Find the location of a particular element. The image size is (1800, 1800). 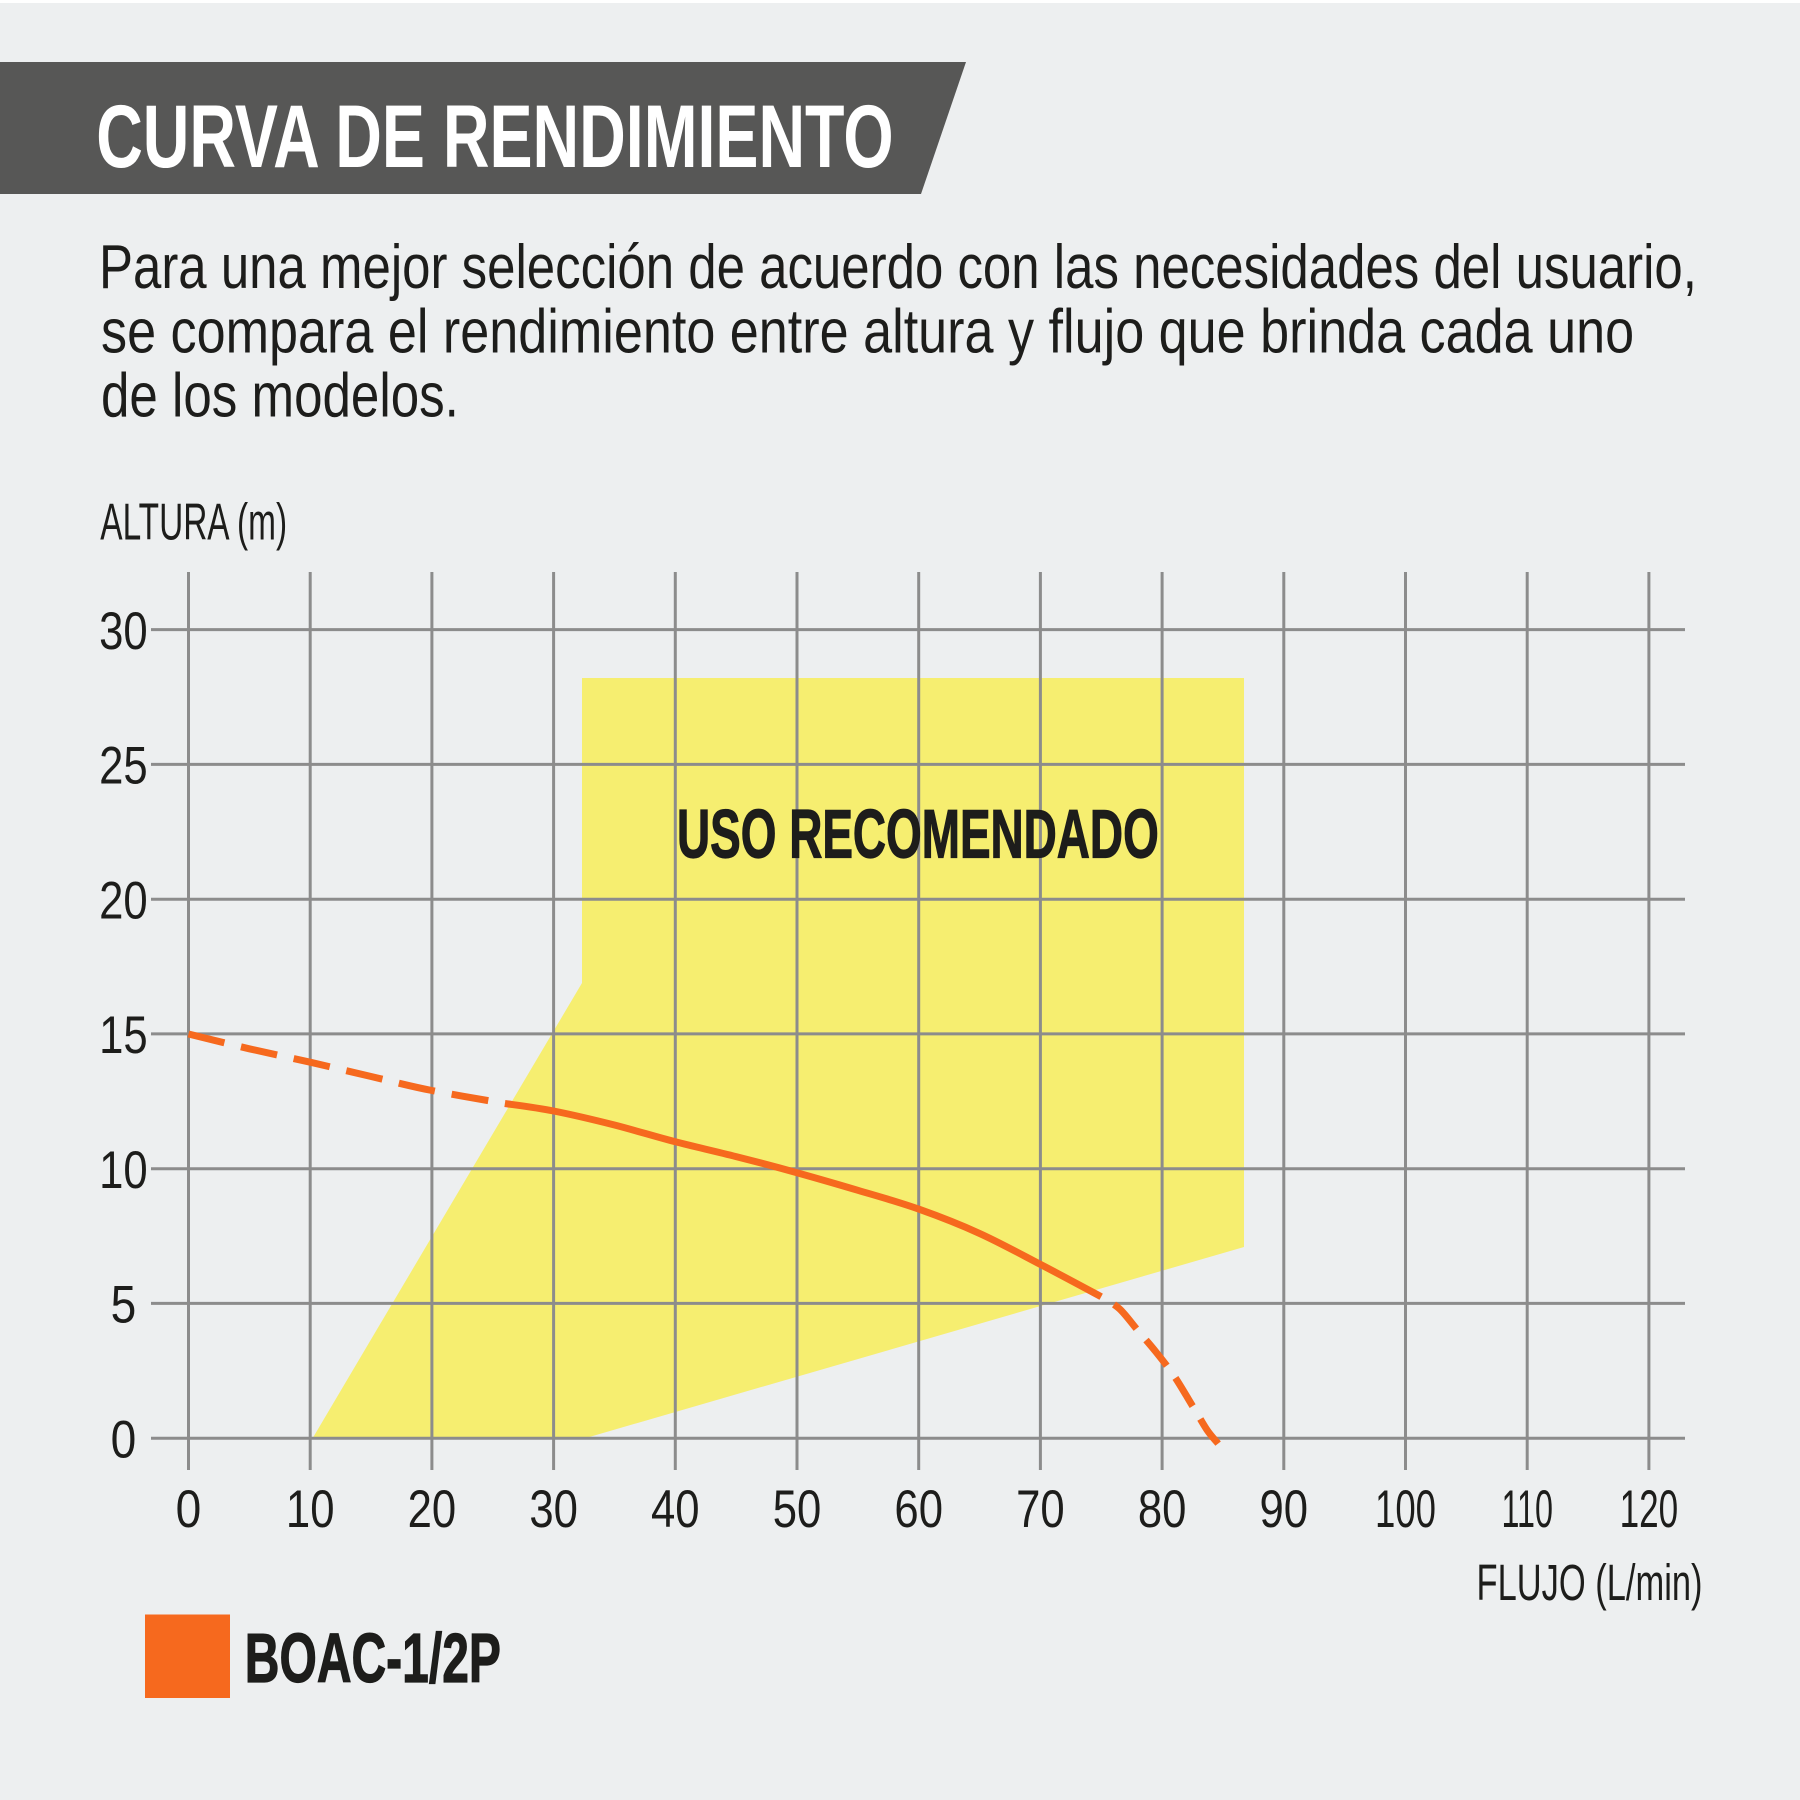

svg-text: 80 is located at coordinates (1162, 1509).